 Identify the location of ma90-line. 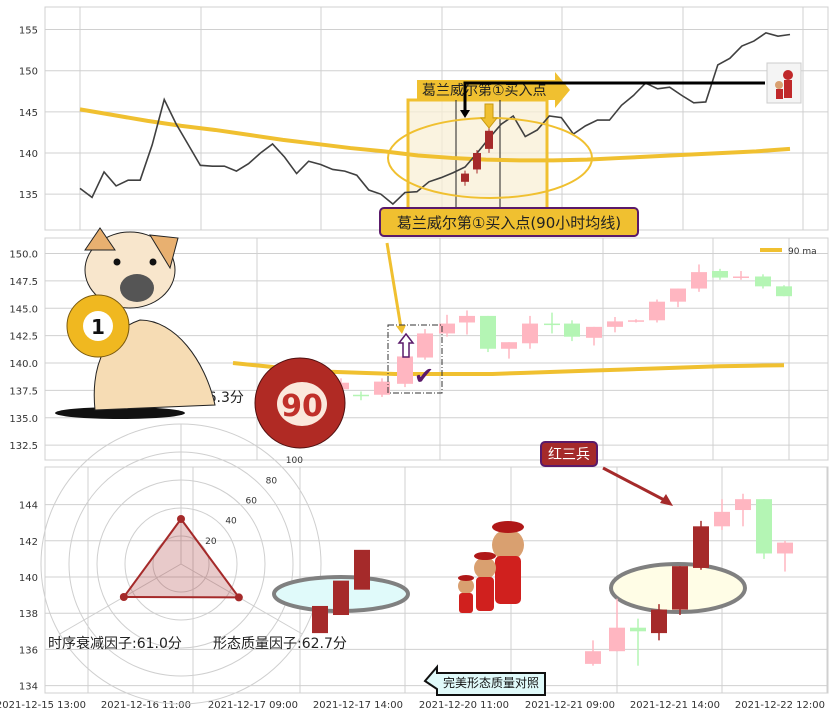
(435, 135).